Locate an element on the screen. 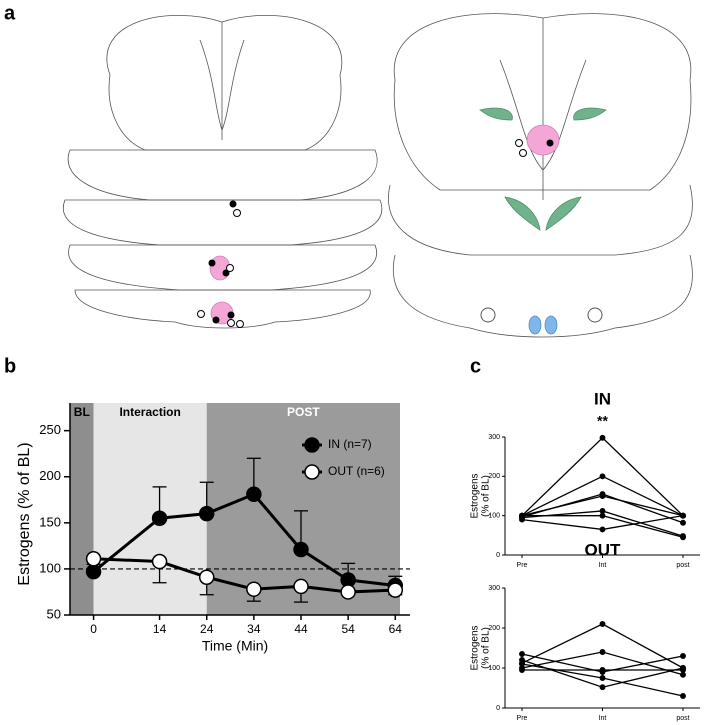  legend-label: IN (n=7) is located at coordinates (350, 444).